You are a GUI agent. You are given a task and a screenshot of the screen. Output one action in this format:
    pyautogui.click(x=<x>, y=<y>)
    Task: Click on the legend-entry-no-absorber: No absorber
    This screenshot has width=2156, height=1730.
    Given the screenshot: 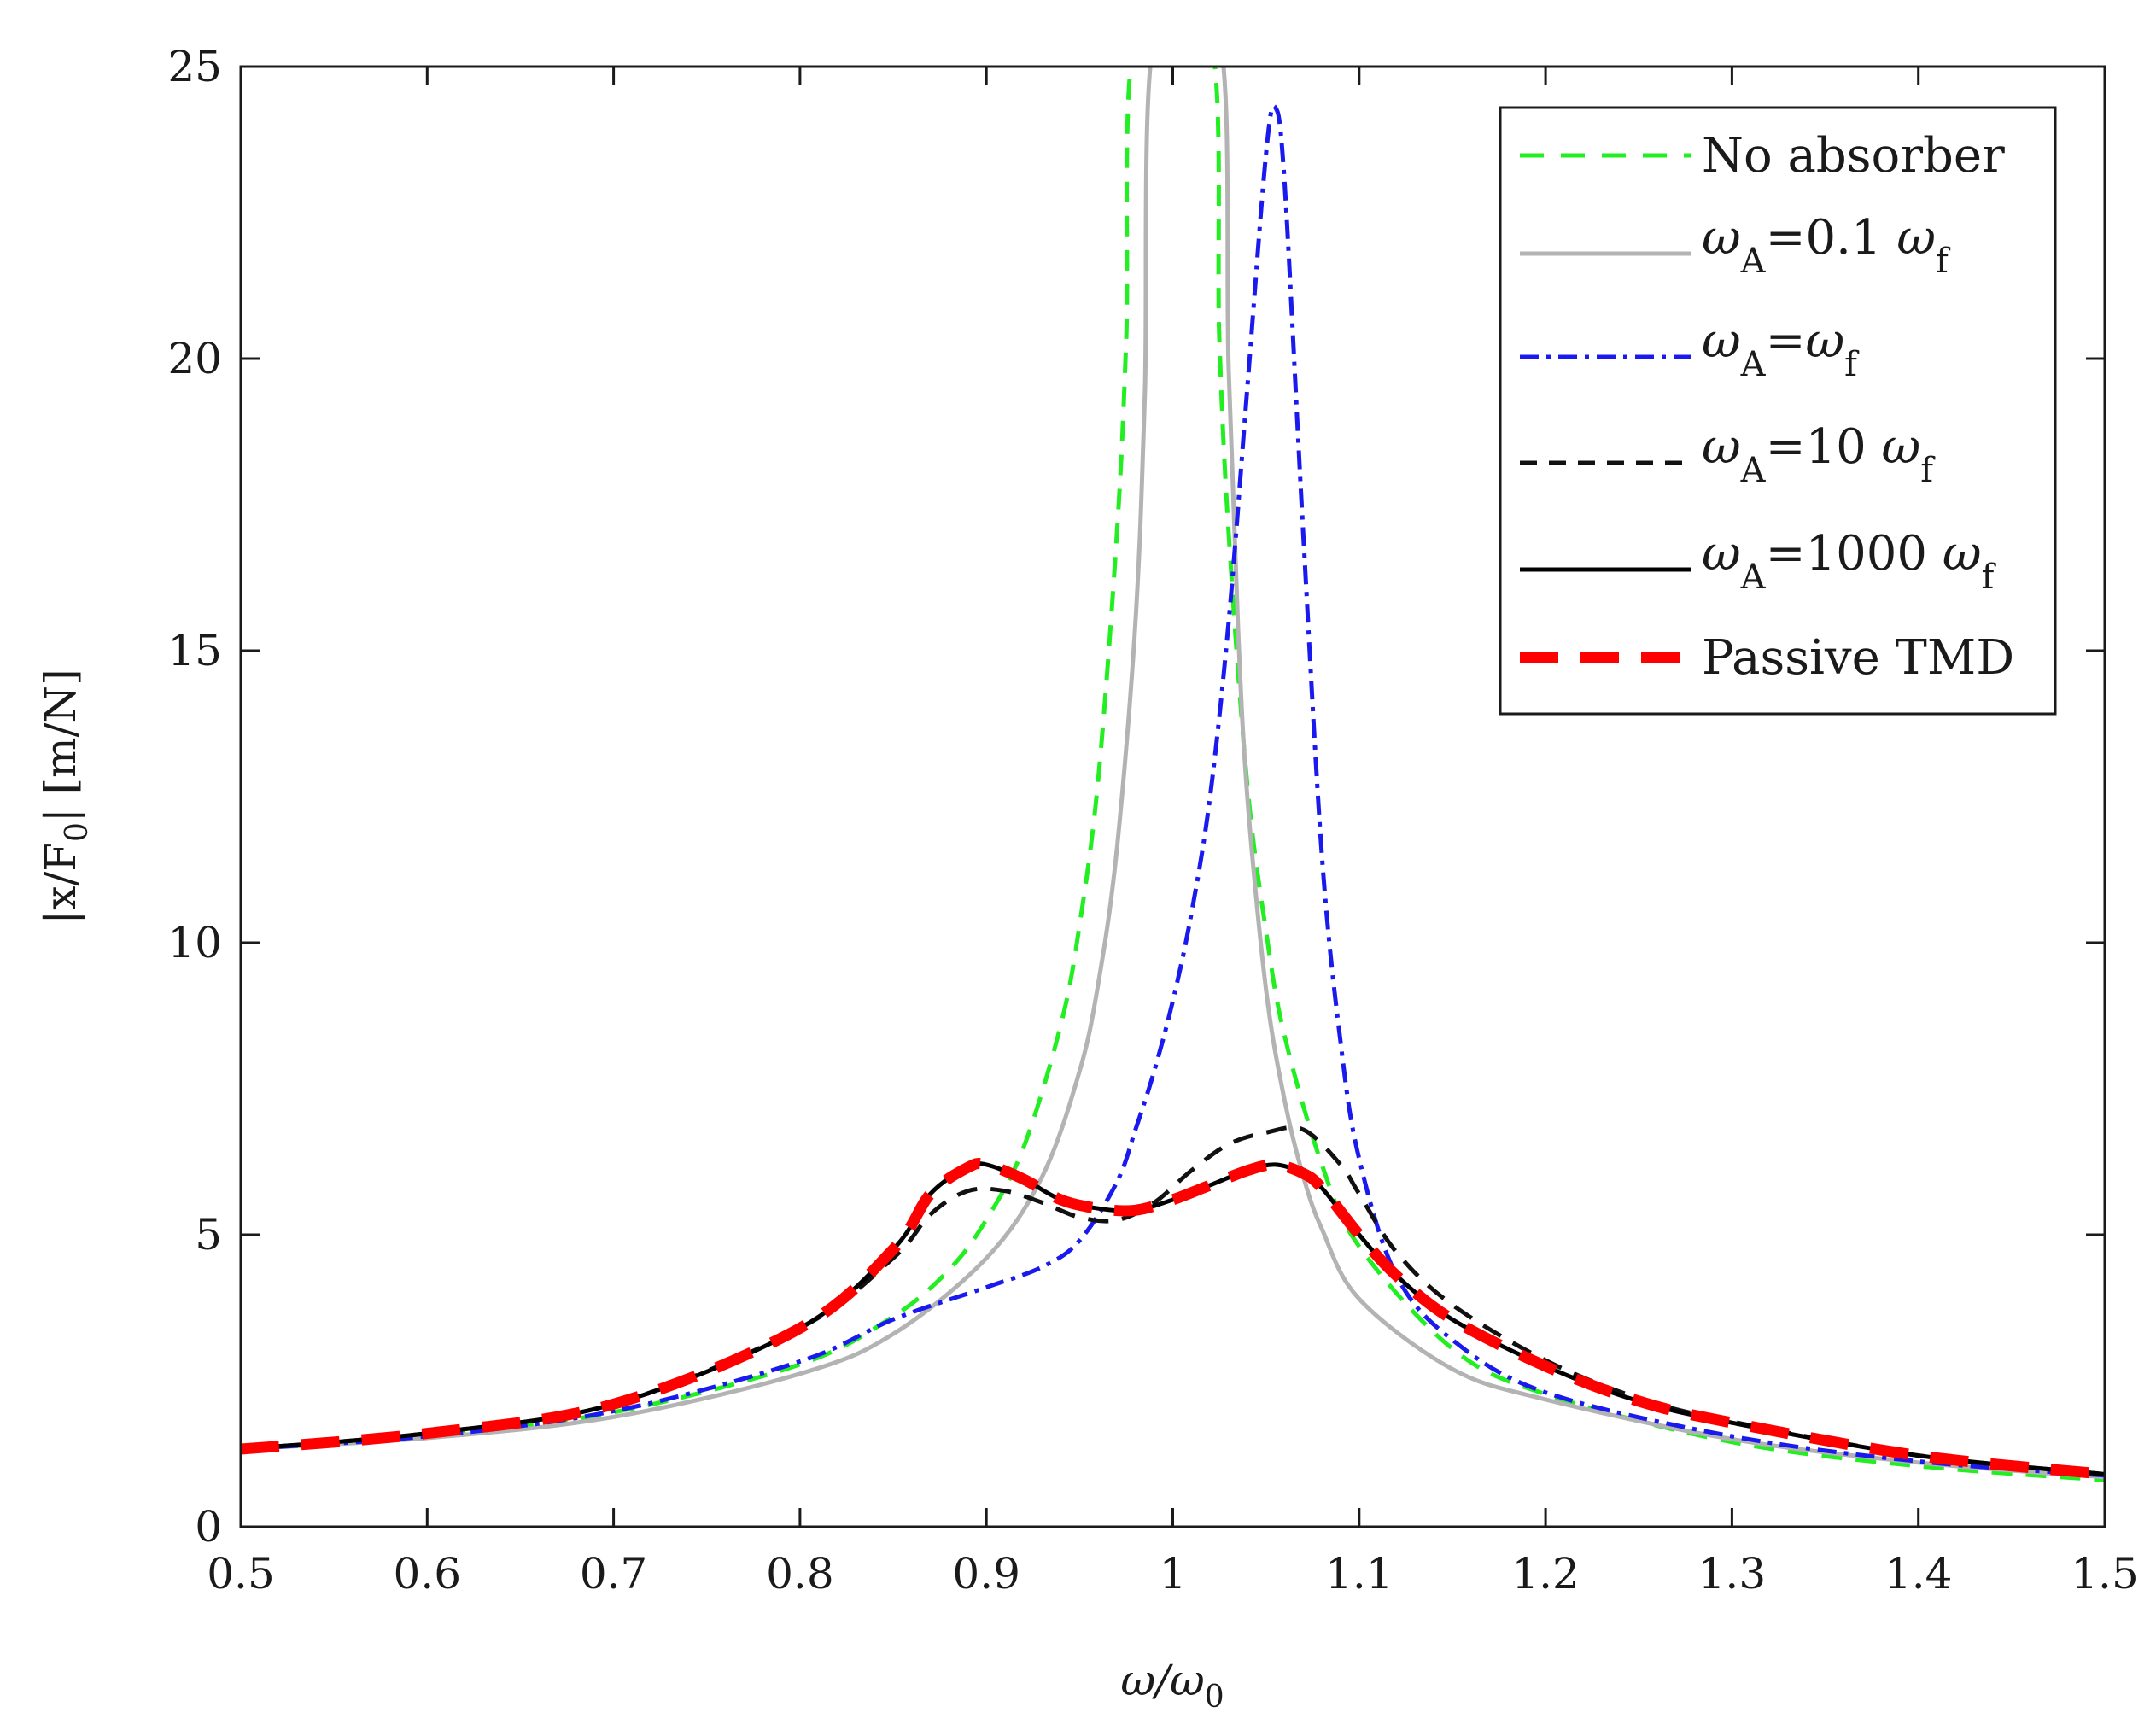 What is the action you would take?
    pyautogui.click(x=1762, y=156)
    